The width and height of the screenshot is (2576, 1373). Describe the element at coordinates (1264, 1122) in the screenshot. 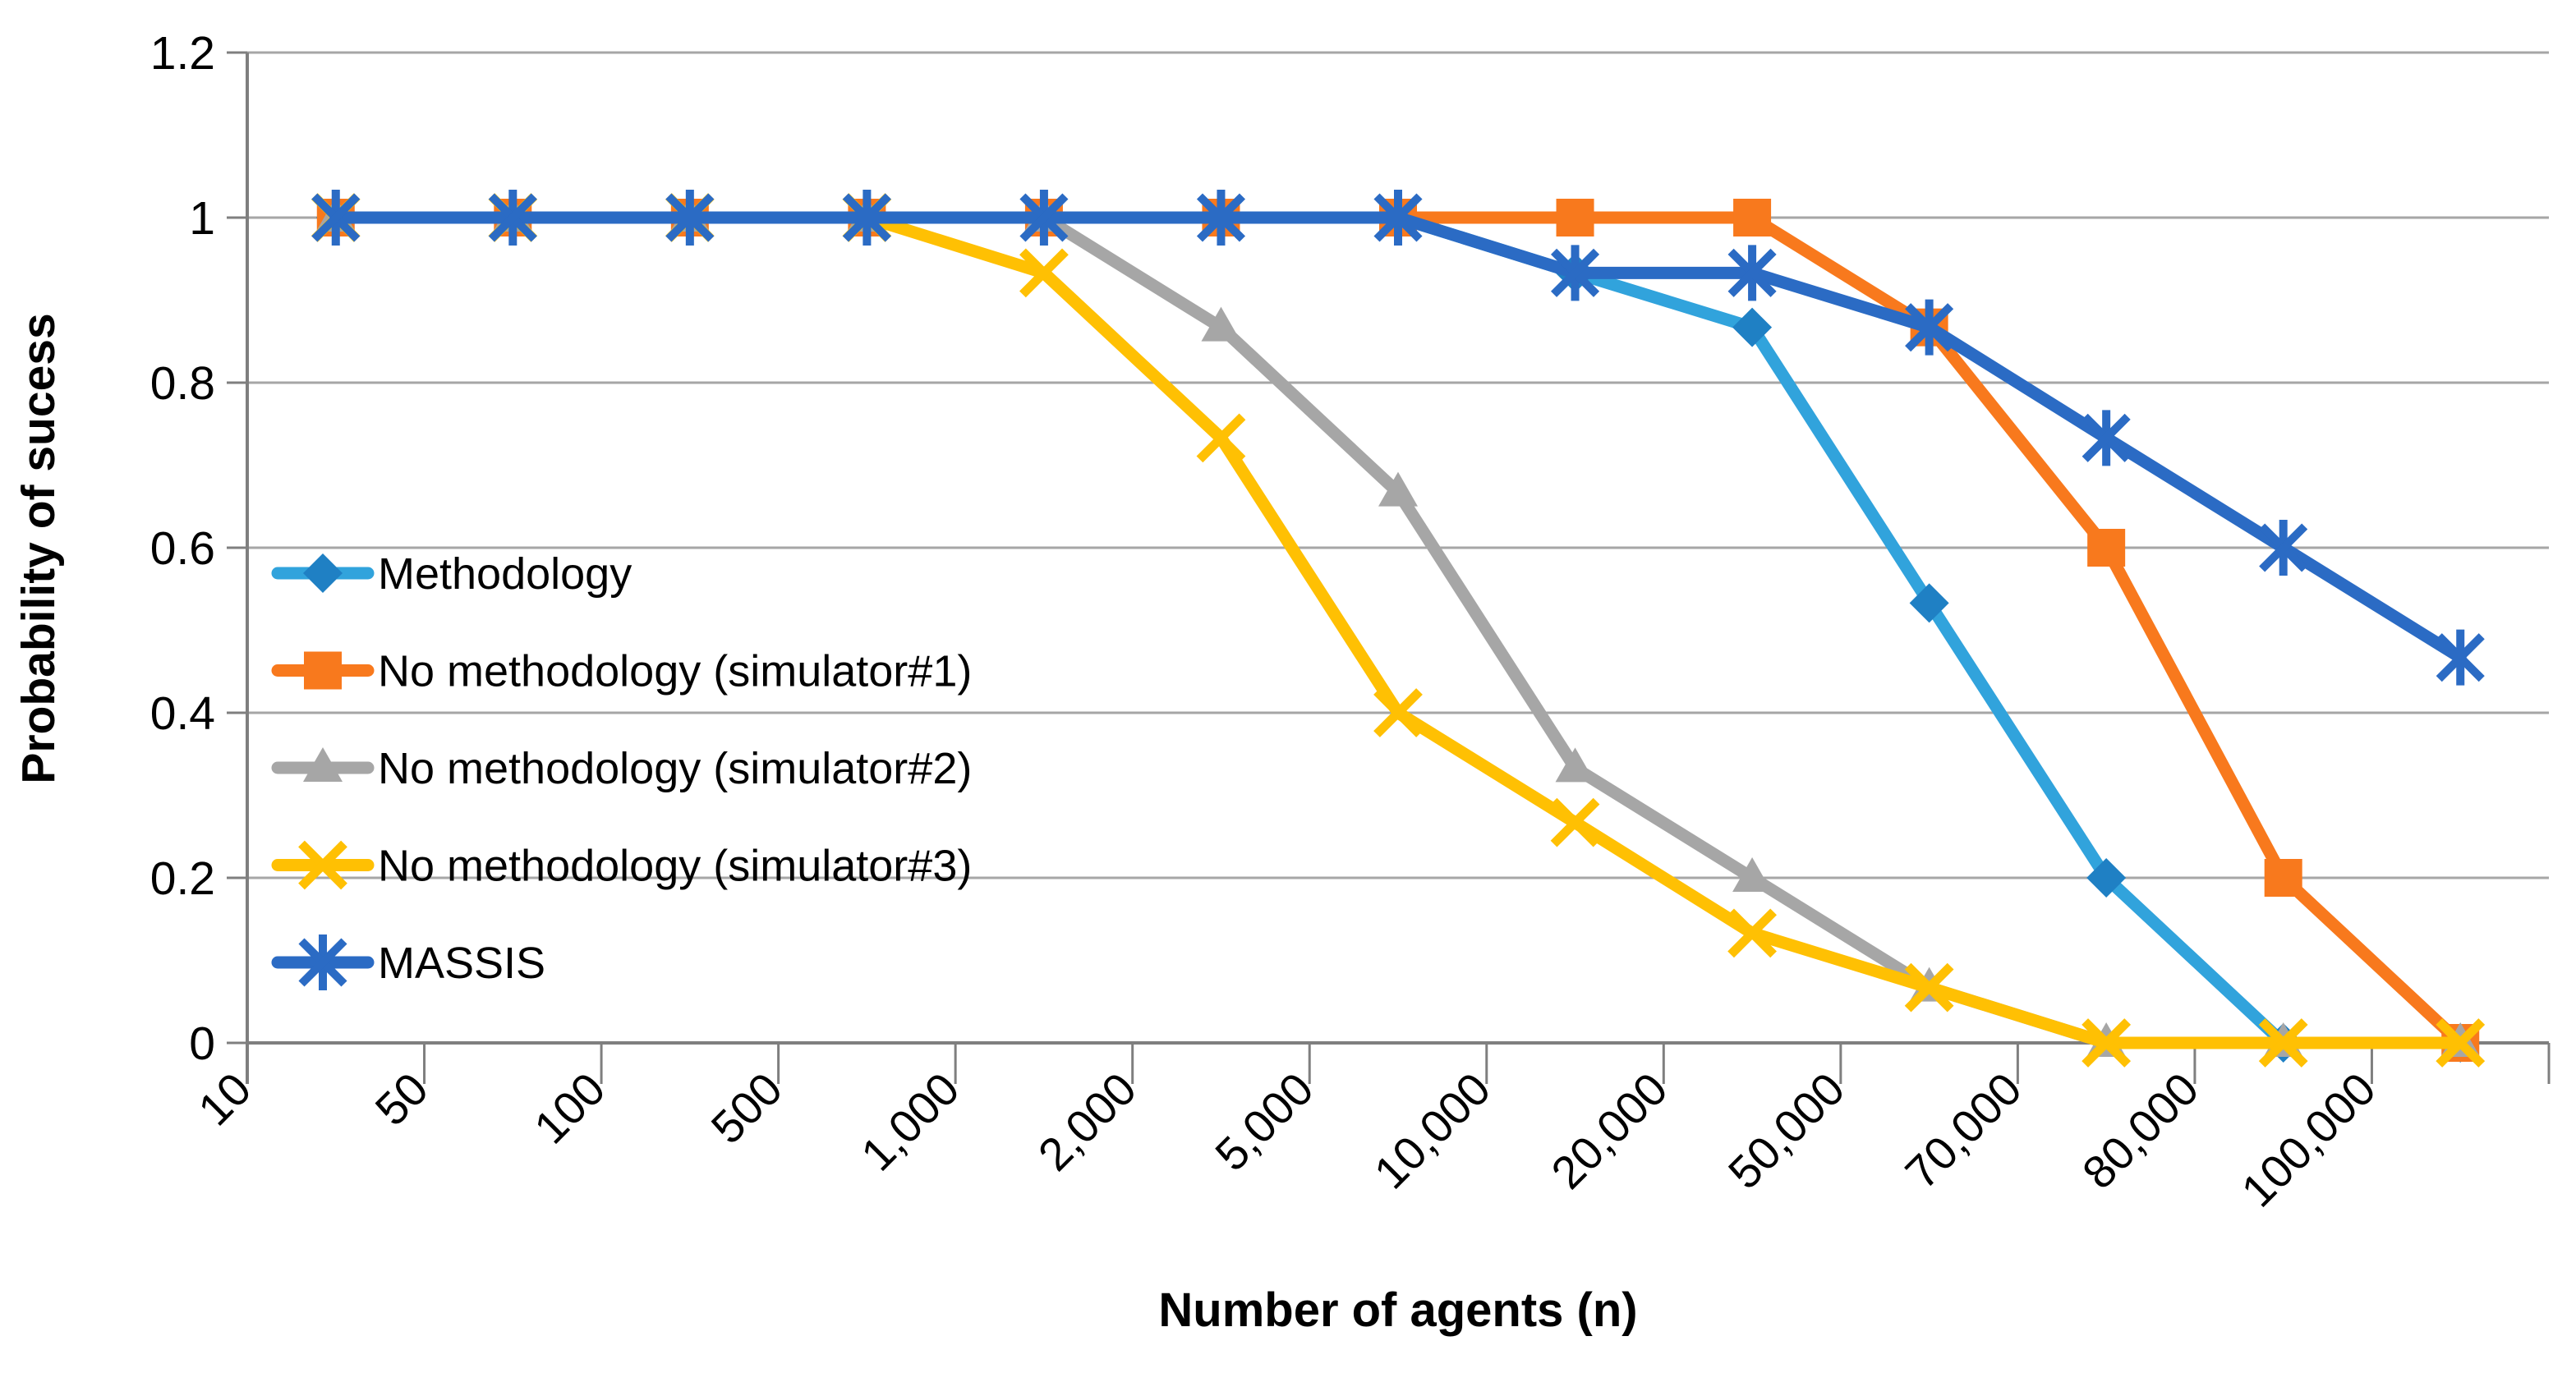

I see `x-tick-label: 5,000` at that location.